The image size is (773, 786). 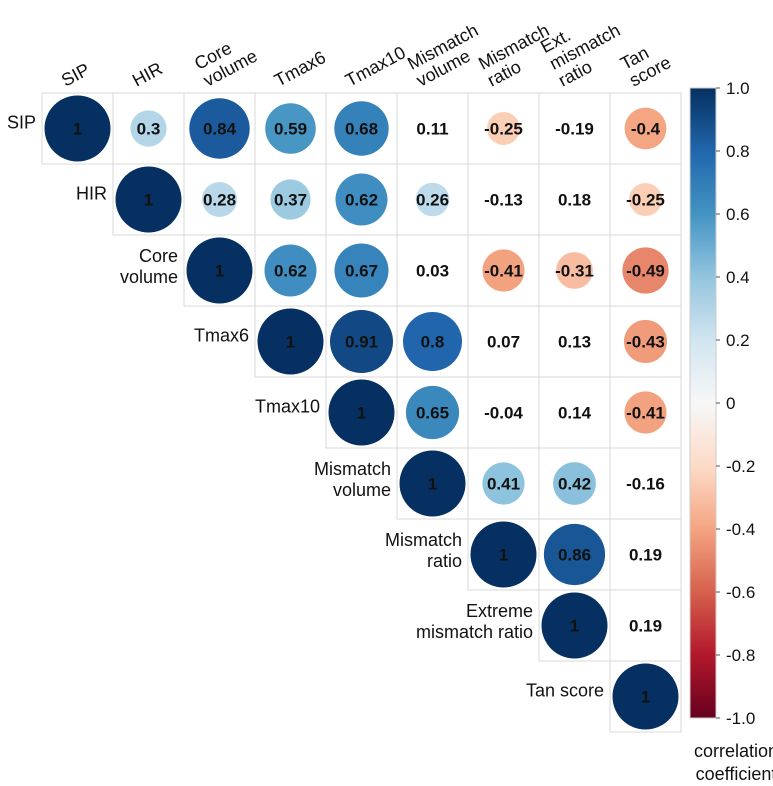 I want to click on column-label-line: Tmax6, so click(x=300, y=68).